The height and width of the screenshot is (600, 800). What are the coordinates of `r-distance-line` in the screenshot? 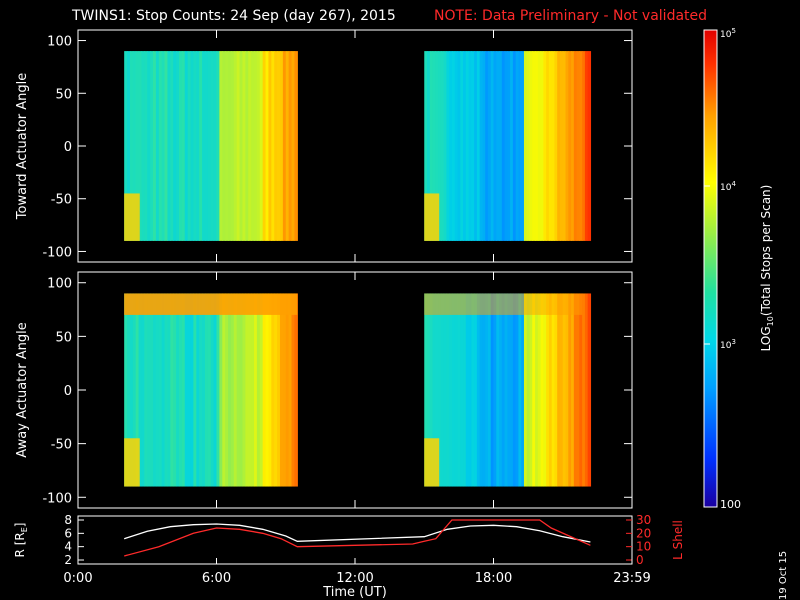 It's located at (357, 533).